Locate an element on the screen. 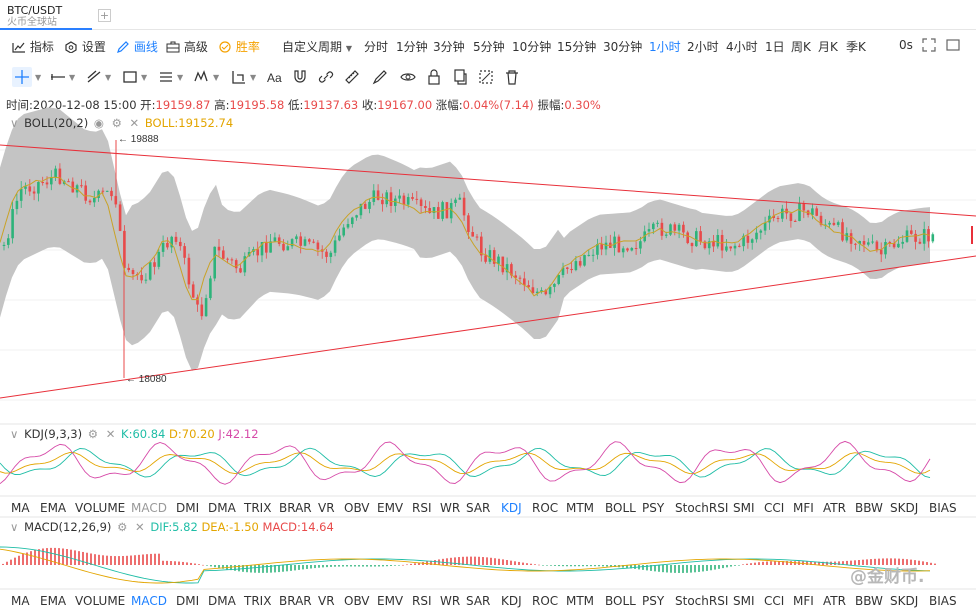  indicator-vr: VR is located at coordinates (326, 508).